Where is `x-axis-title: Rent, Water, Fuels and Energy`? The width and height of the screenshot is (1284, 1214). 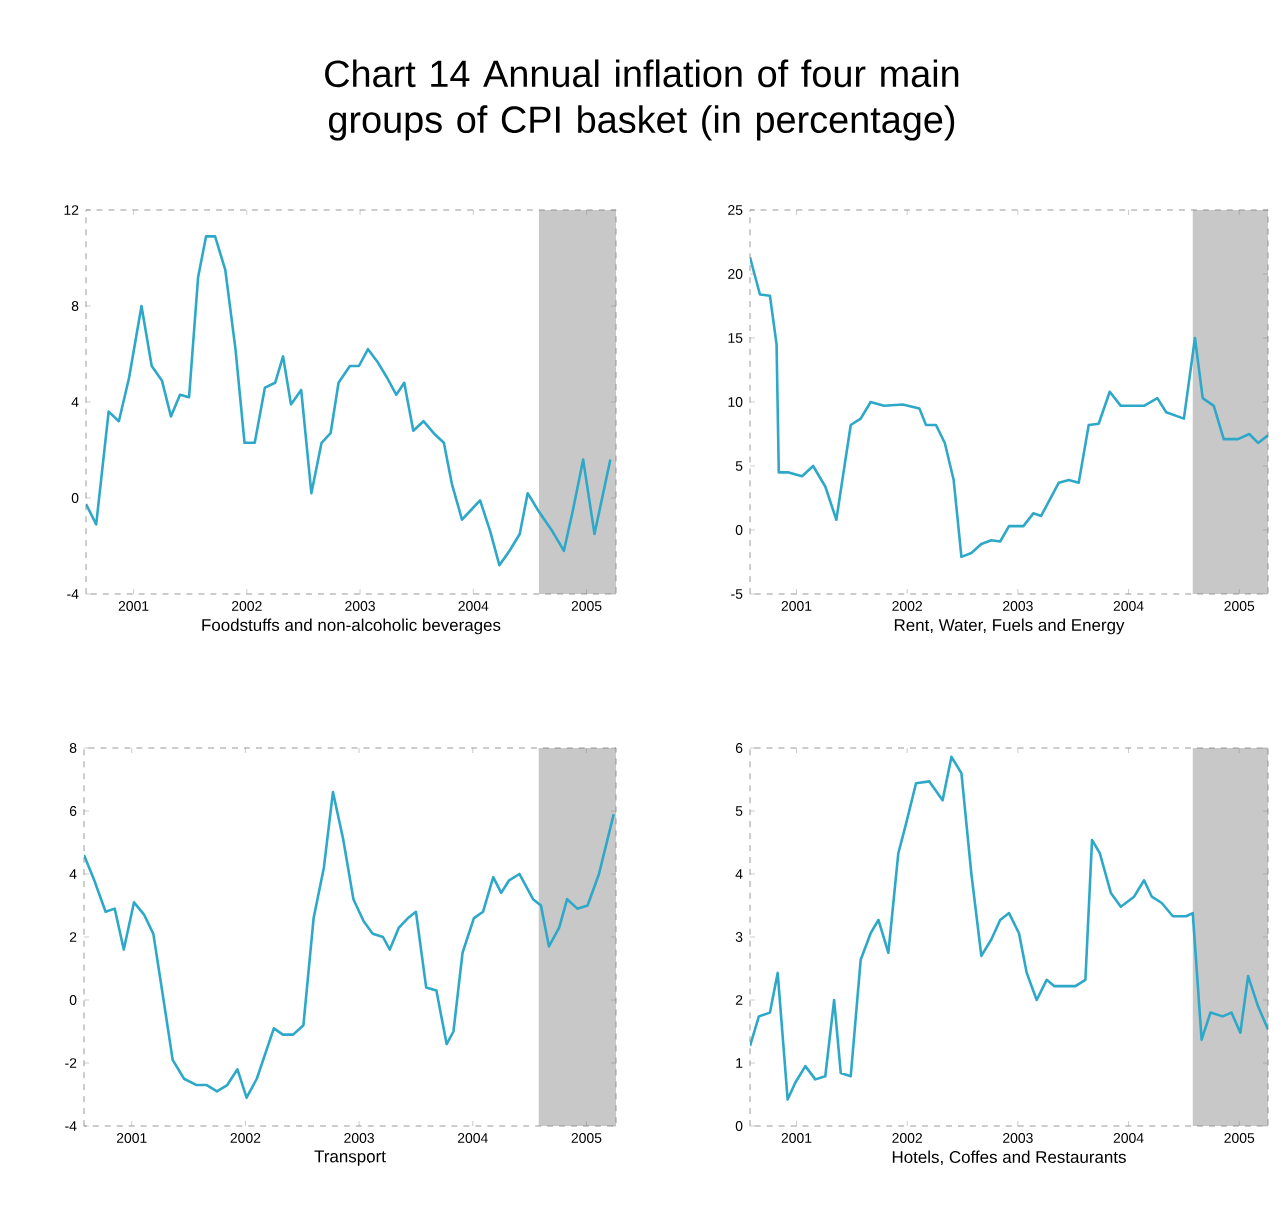
x-axis-title: Rent, Water, Fuels and Energy is located at coordinates (1009, 626).